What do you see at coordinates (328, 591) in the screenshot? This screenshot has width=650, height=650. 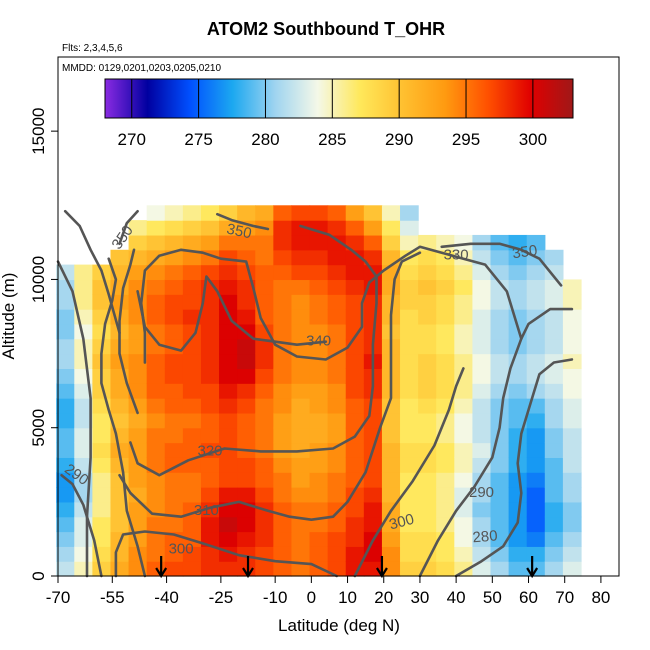 I see `x-axis: -70 -55 -40 -25 -10 0 10 20 30 40 50 60 70 80` at bounding box center [328, 591].